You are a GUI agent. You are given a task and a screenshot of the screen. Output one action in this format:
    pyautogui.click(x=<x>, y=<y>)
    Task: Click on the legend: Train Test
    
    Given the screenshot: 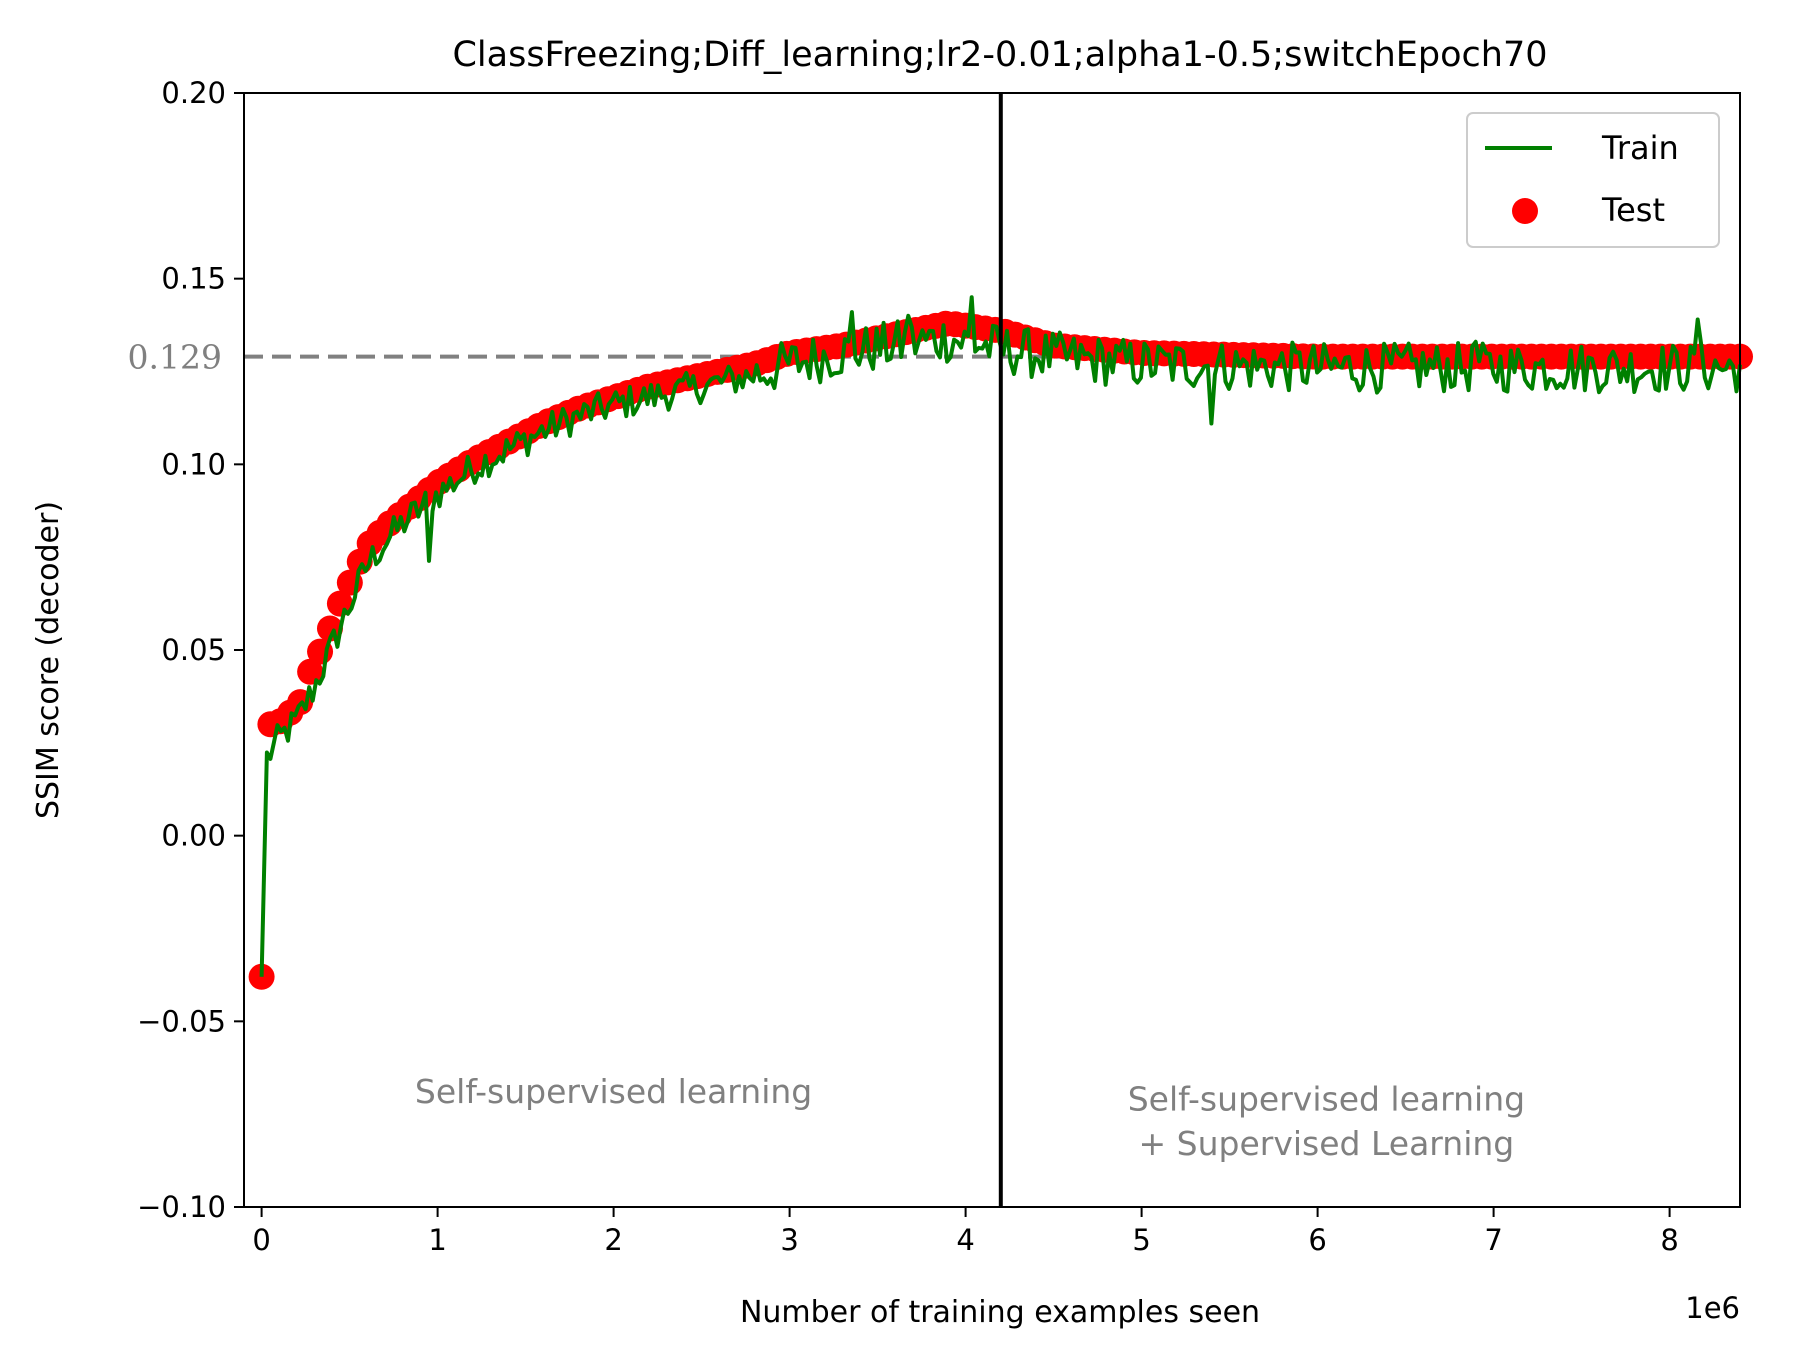 What is the action you would take?
    pyautogui.click(x=1593, y=180)
    